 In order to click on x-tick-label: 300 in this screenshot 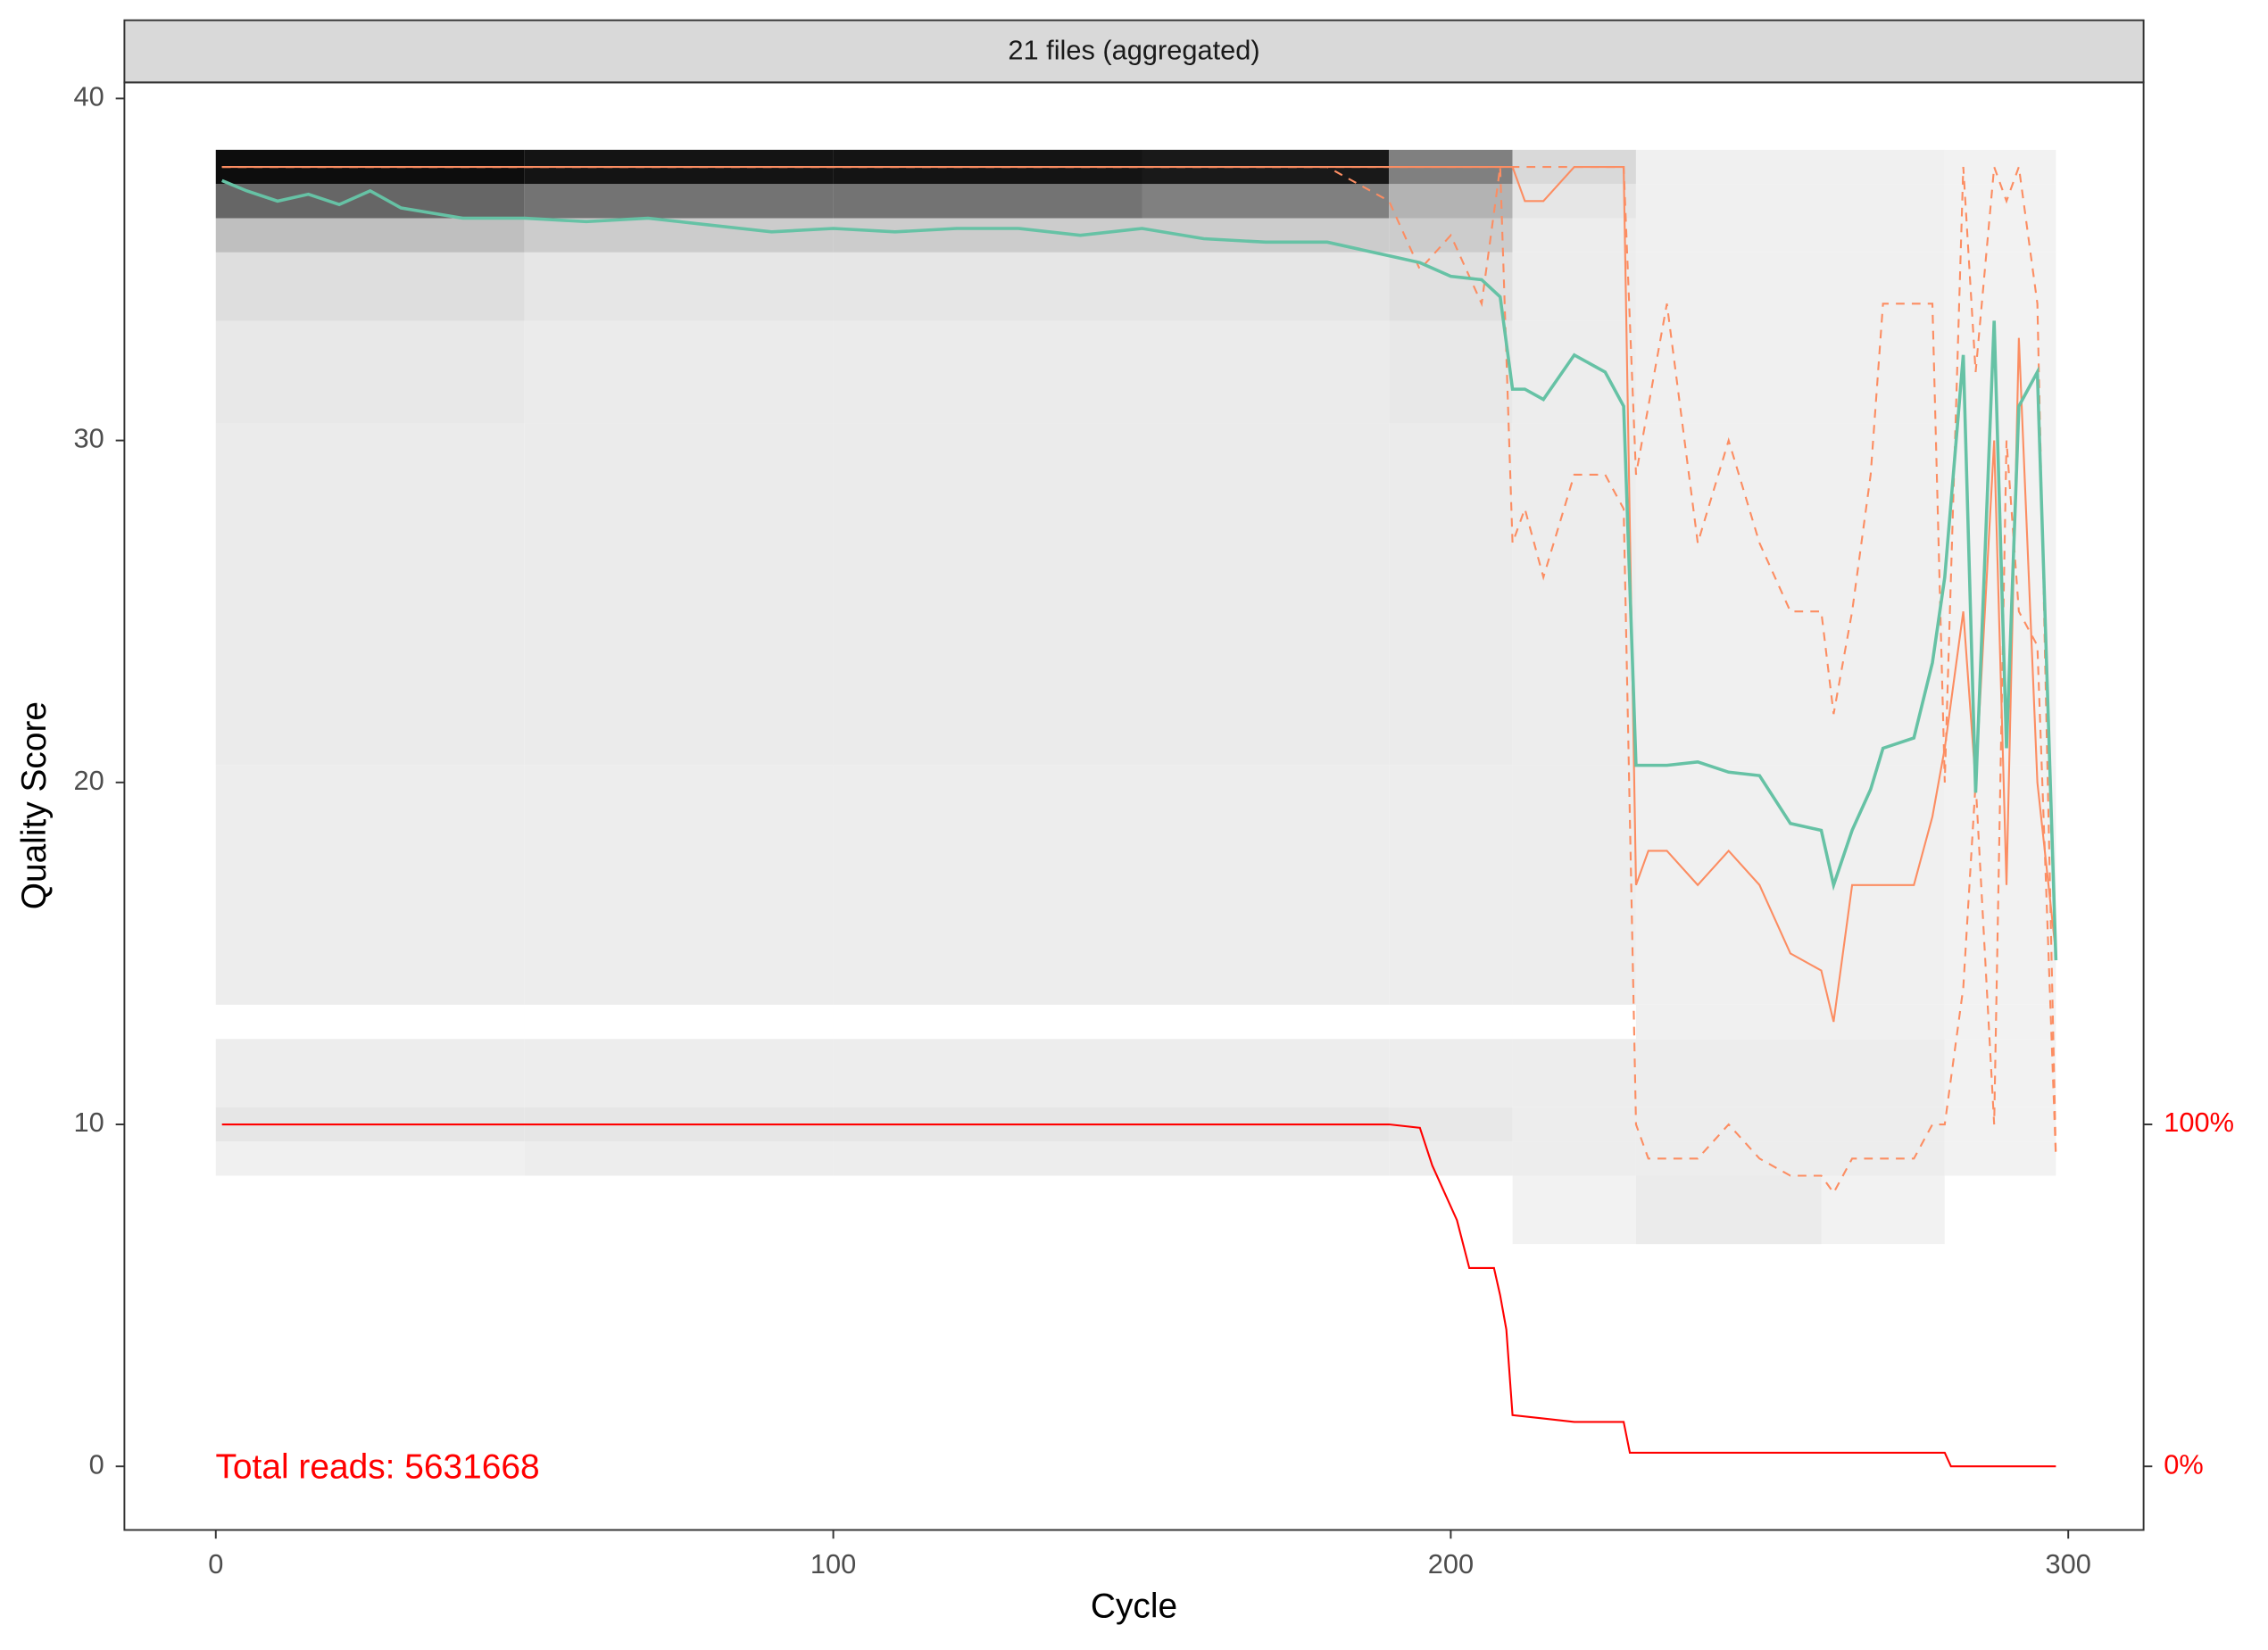, I will do `click(2069, 1564)`.